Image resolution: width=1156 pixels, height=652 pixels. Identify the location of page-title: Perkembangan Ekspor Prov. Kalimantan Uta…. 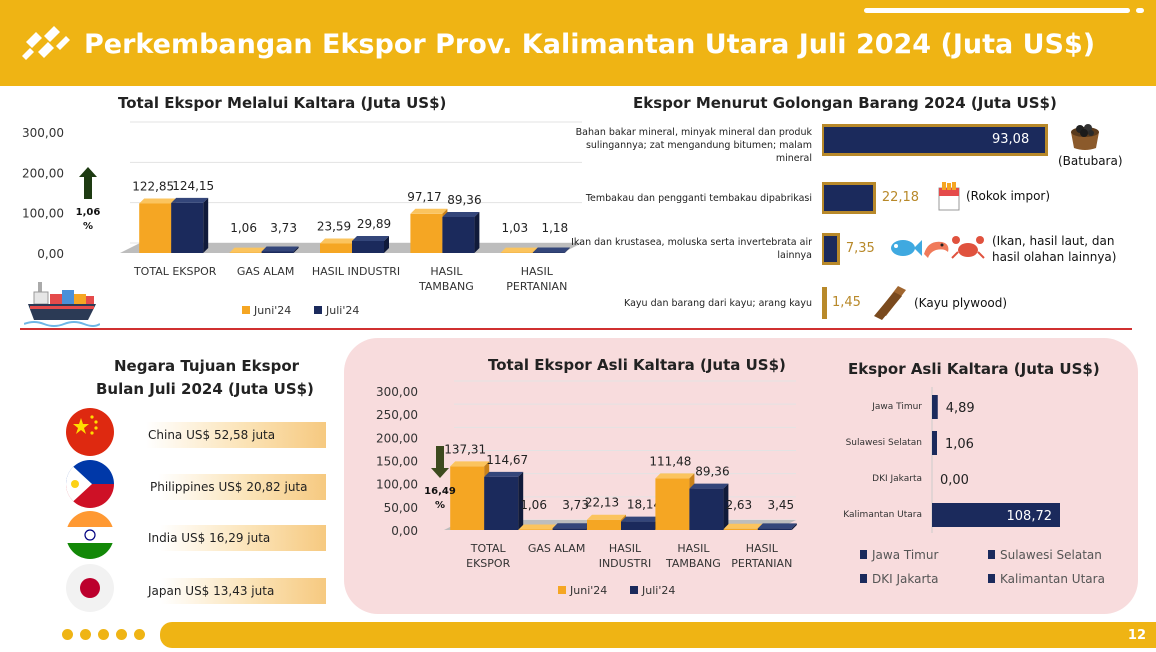
(590, 44).